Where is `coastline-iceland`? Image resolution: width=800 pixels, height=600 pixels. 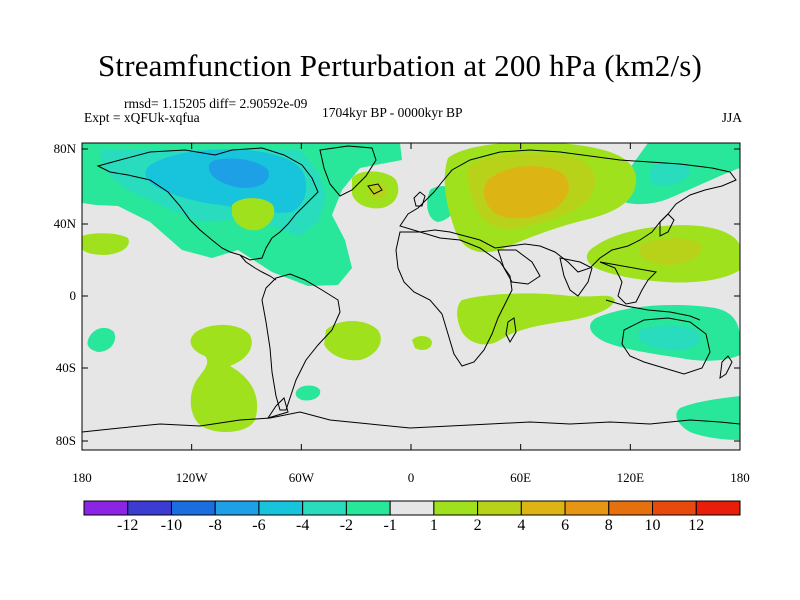
coastline-iceland is located at coordinates (375, 189).